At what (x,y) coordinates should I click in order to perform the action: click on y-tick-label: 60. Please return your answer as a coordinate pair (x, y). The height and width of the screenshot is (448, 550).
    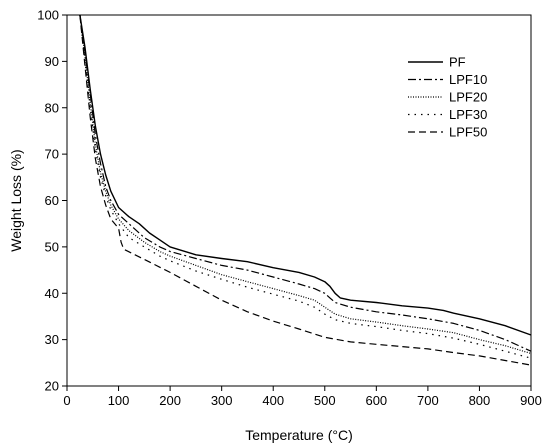
    Looking at the image, I should click on (52, 200).